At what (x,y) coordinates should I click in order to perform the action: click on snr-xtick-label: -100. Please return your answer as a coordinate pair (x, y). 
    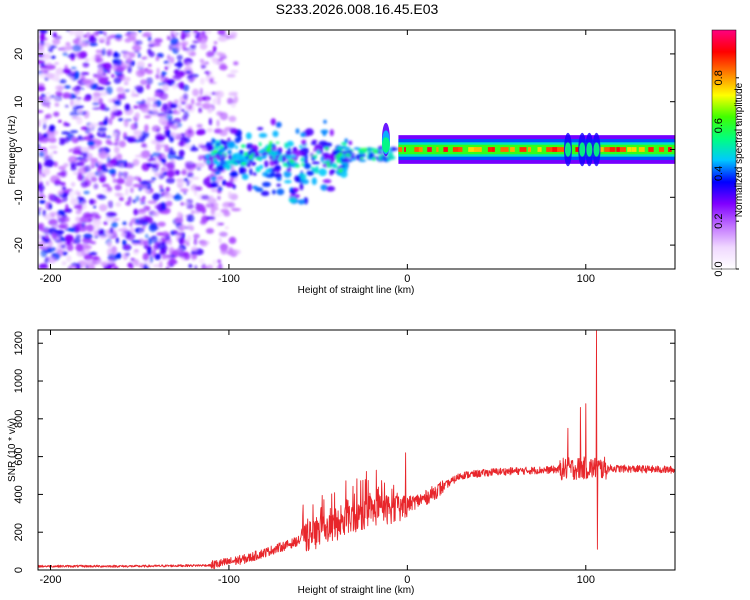
    Looking at the image, I should click on (229, 580).